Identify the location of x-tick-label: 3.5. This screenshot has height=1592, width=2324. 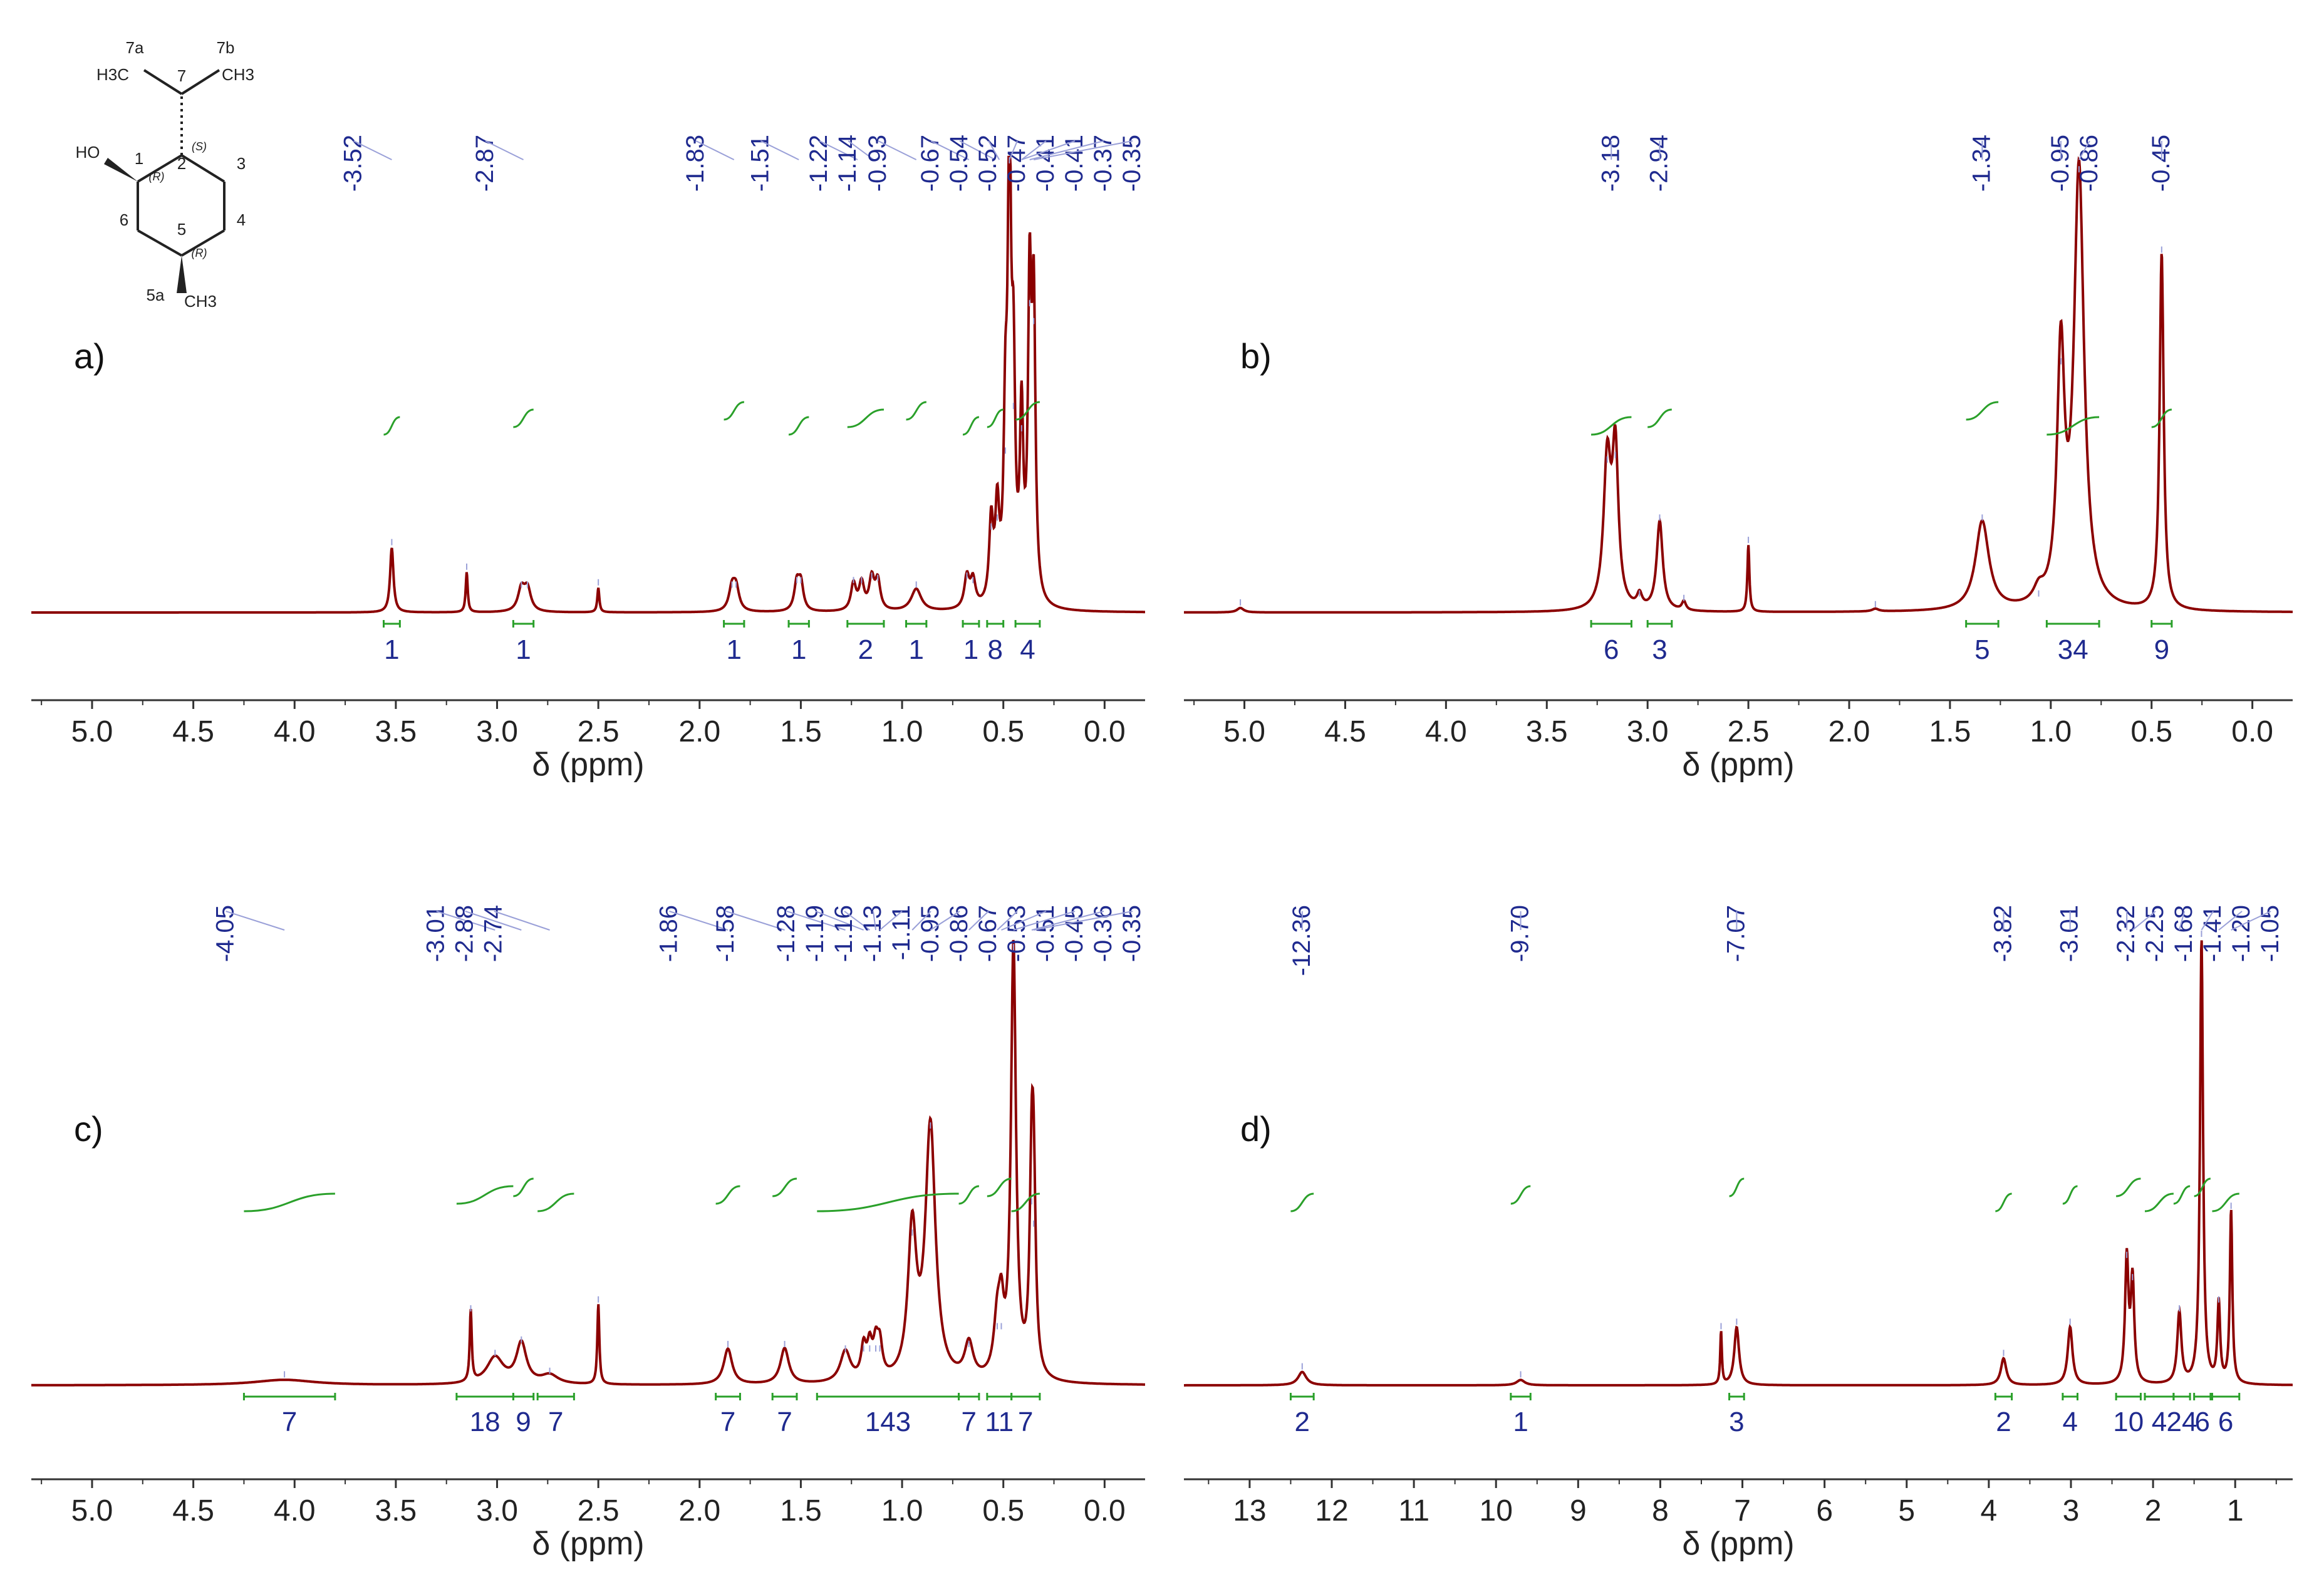
(396, 1510).